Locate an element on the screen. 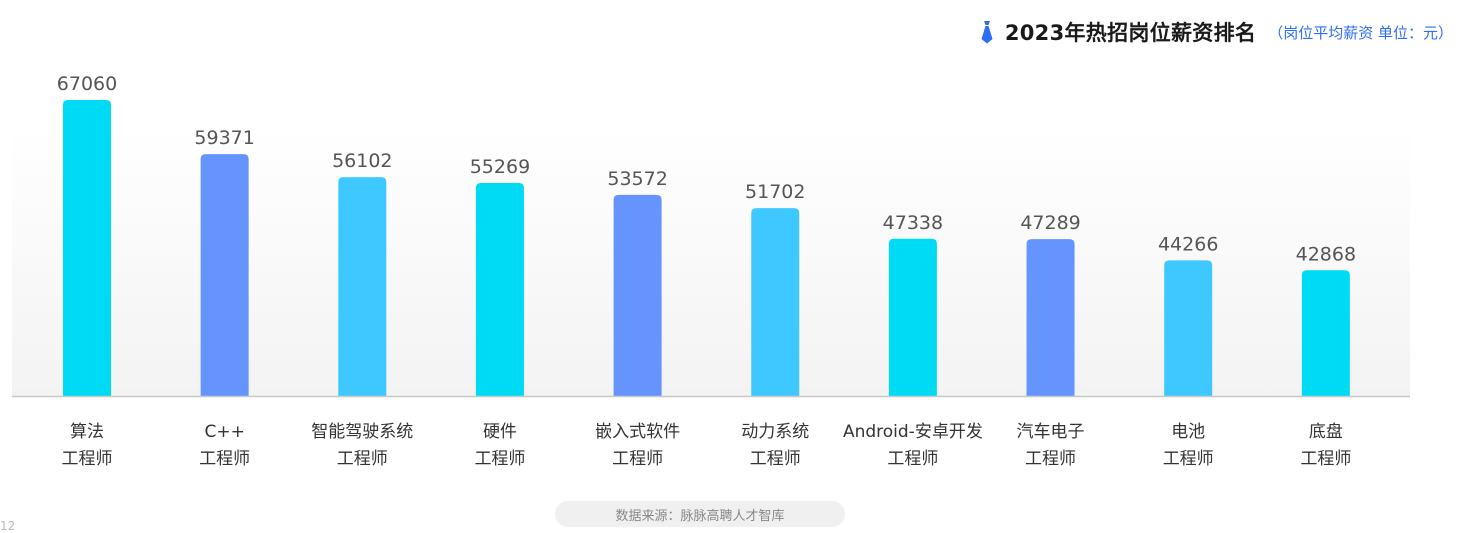 The width and height of the screenshot is (1465, 533). value-label: 51702 is located at coordinates (775, 192).